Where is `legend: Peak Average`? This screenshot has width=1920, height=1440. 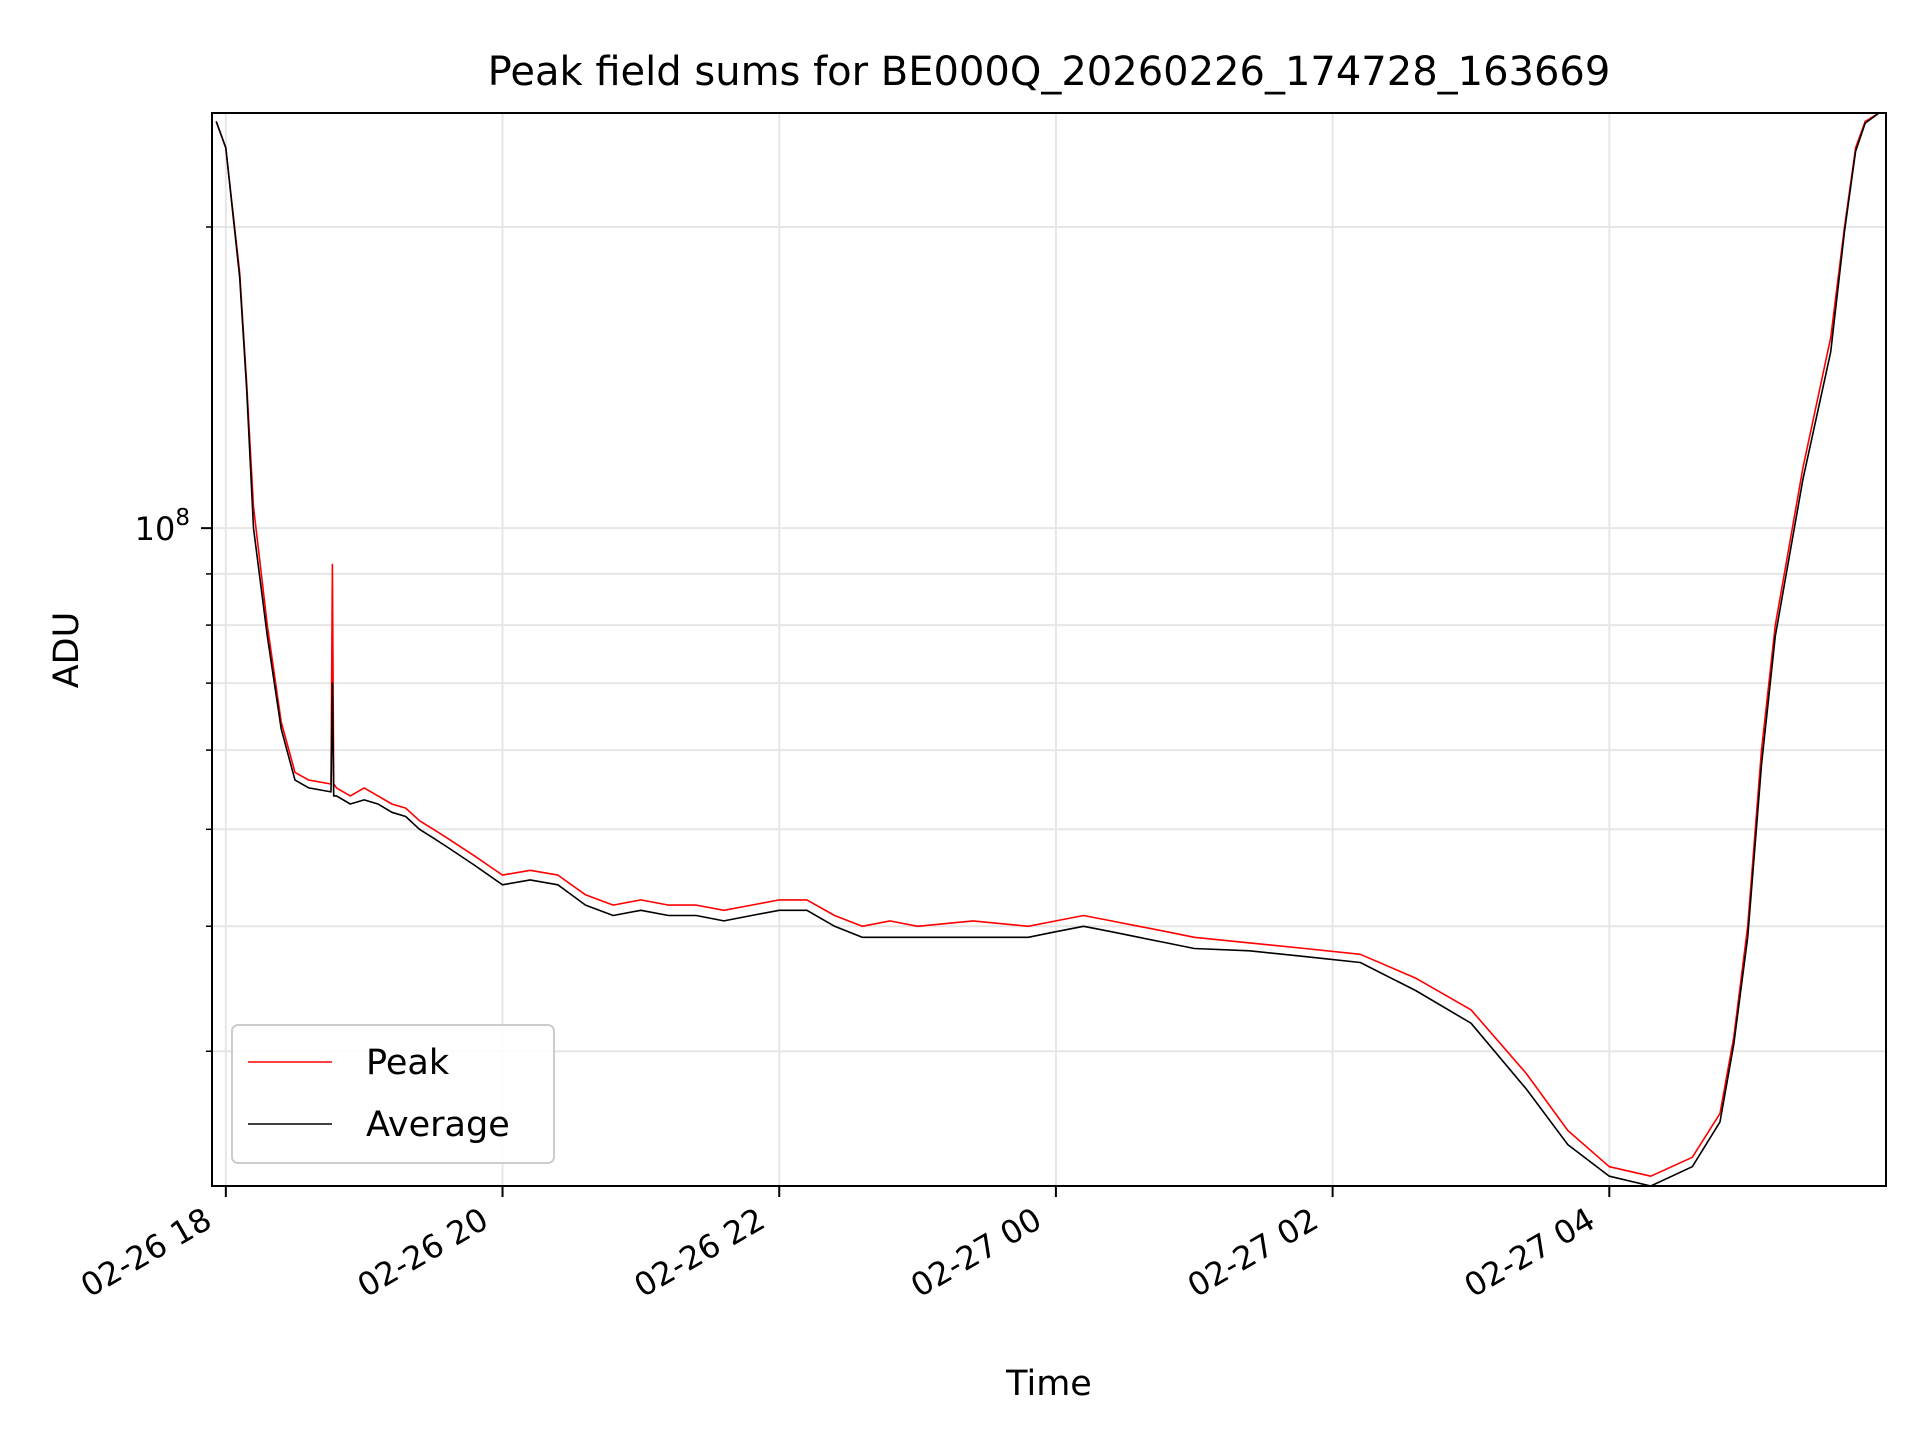
legend: Peak Average is located at coordinates (393, 1094).